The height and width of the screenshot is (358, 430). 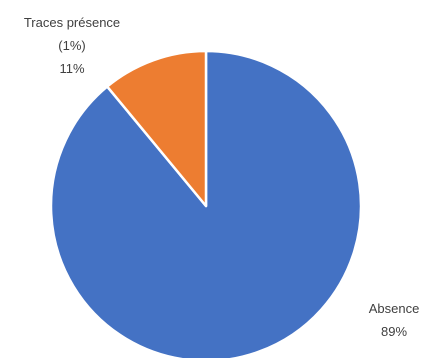 I want to click on slice-percent-traces-presence: 11%, so click(x=71, y=68).